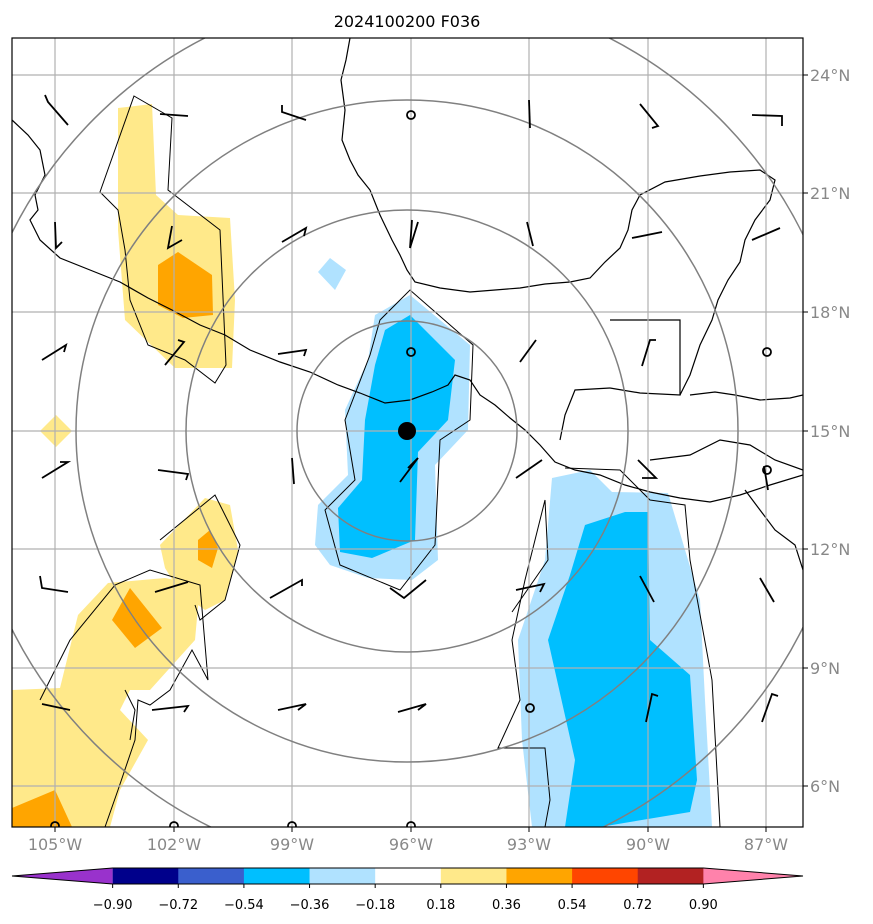 The width and height of the screenshot is (873, 924). Describe the element at coordinates (292, 844) in the screenshot. I see `lon-label: 99°W` at that location.